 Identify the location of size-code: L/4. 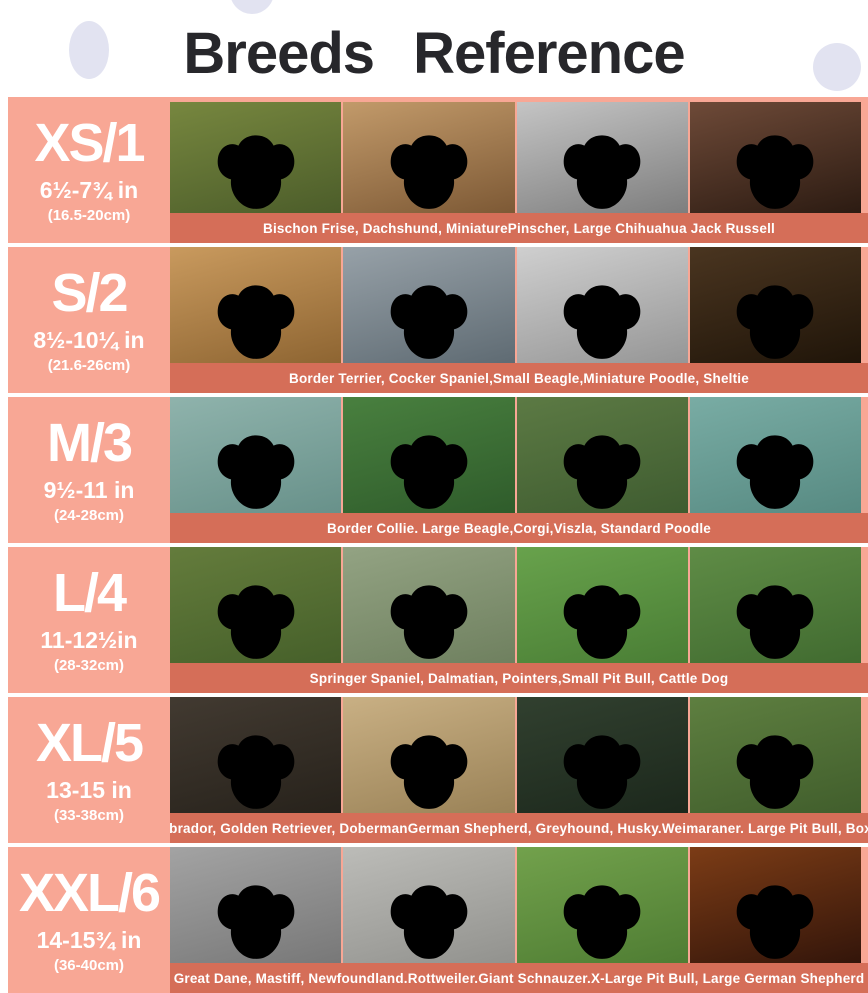
(89, 593).